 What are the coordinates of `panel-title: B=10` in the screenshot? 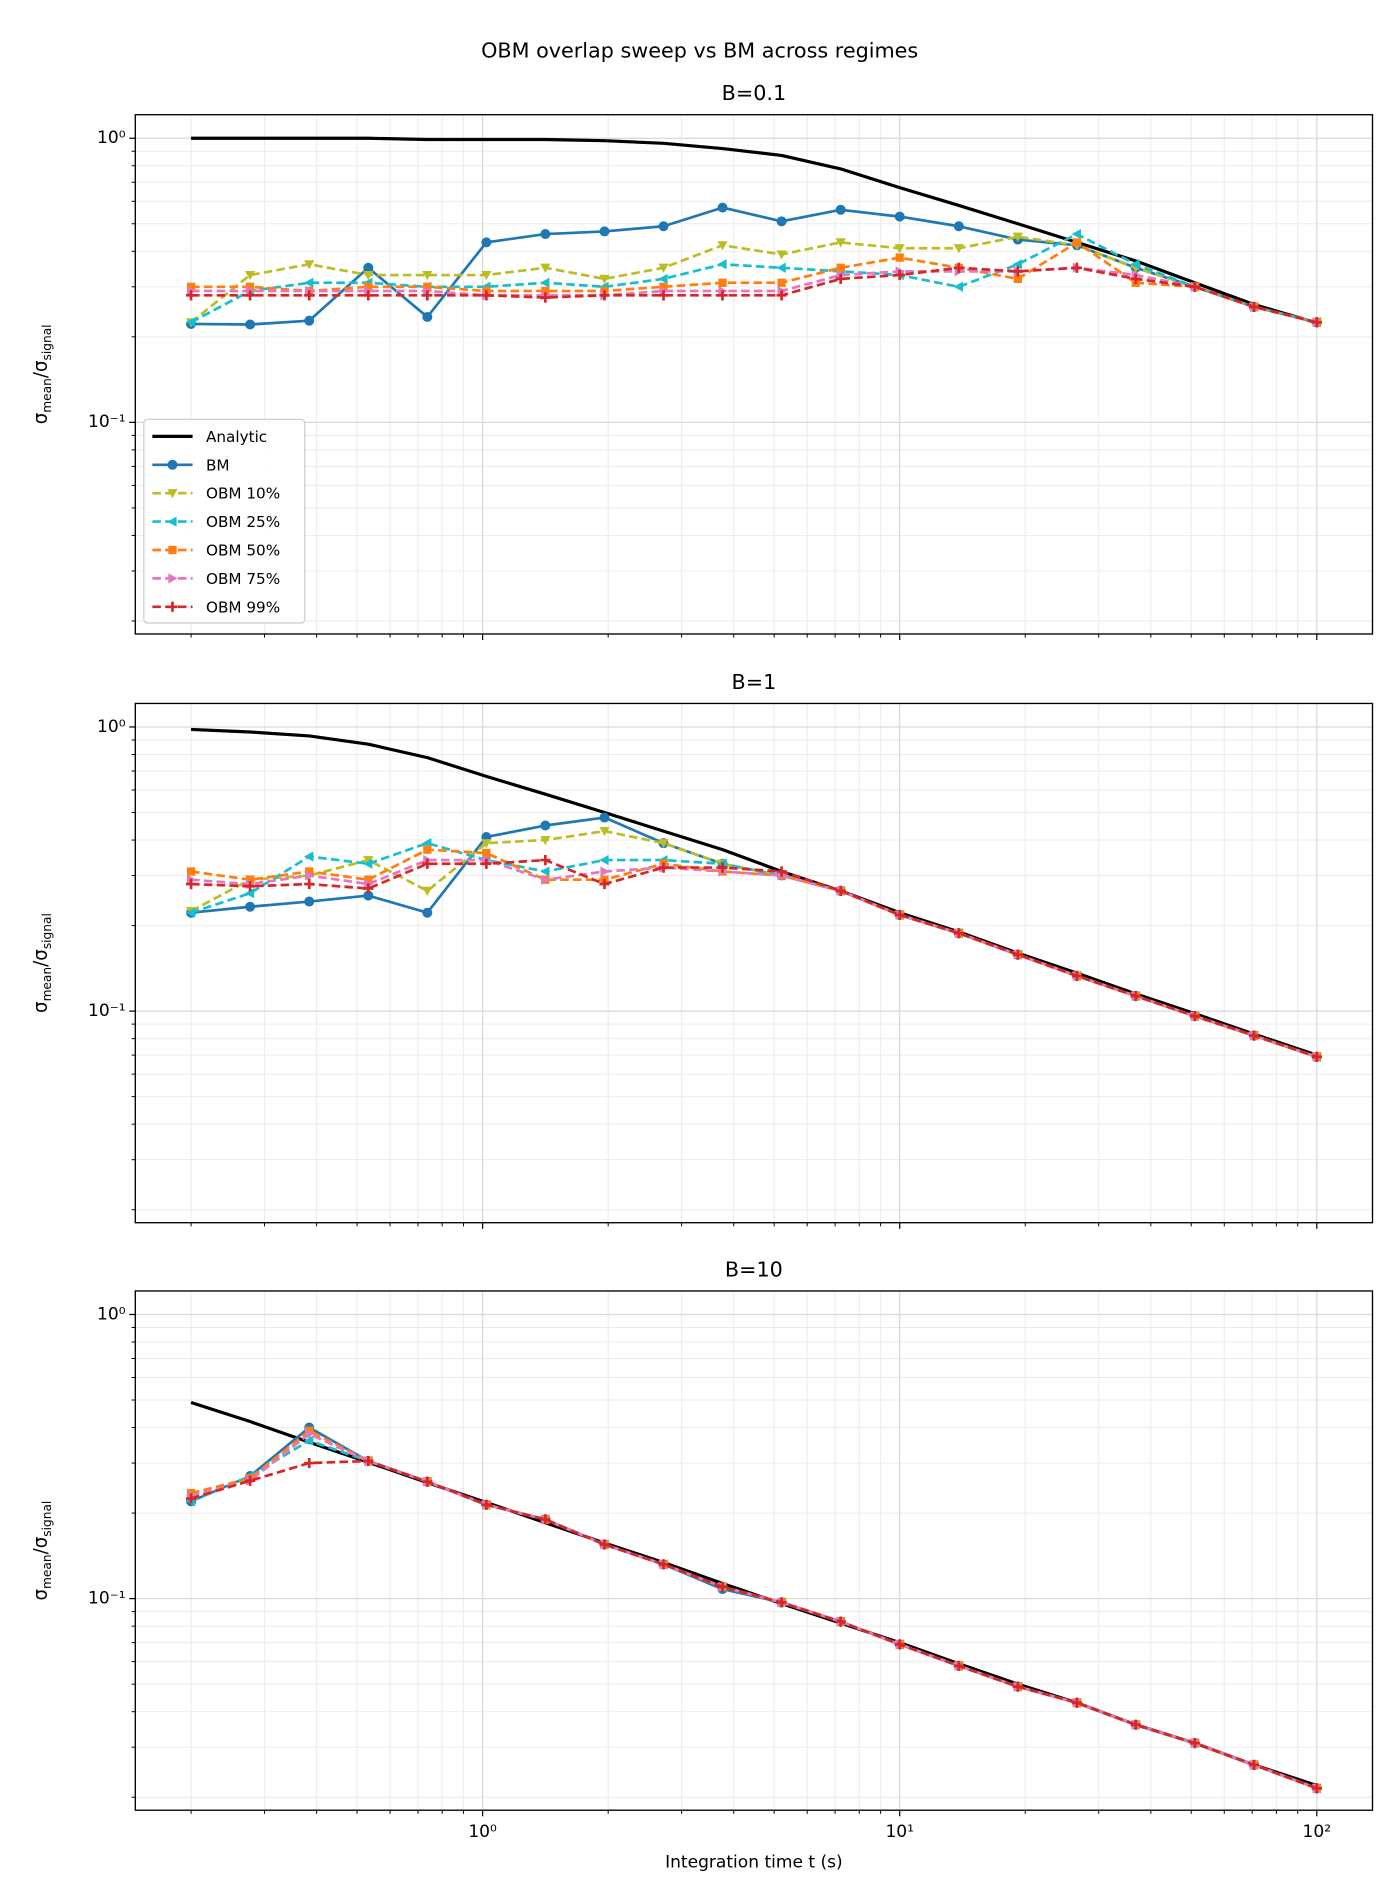 It's located at (754, 1269).